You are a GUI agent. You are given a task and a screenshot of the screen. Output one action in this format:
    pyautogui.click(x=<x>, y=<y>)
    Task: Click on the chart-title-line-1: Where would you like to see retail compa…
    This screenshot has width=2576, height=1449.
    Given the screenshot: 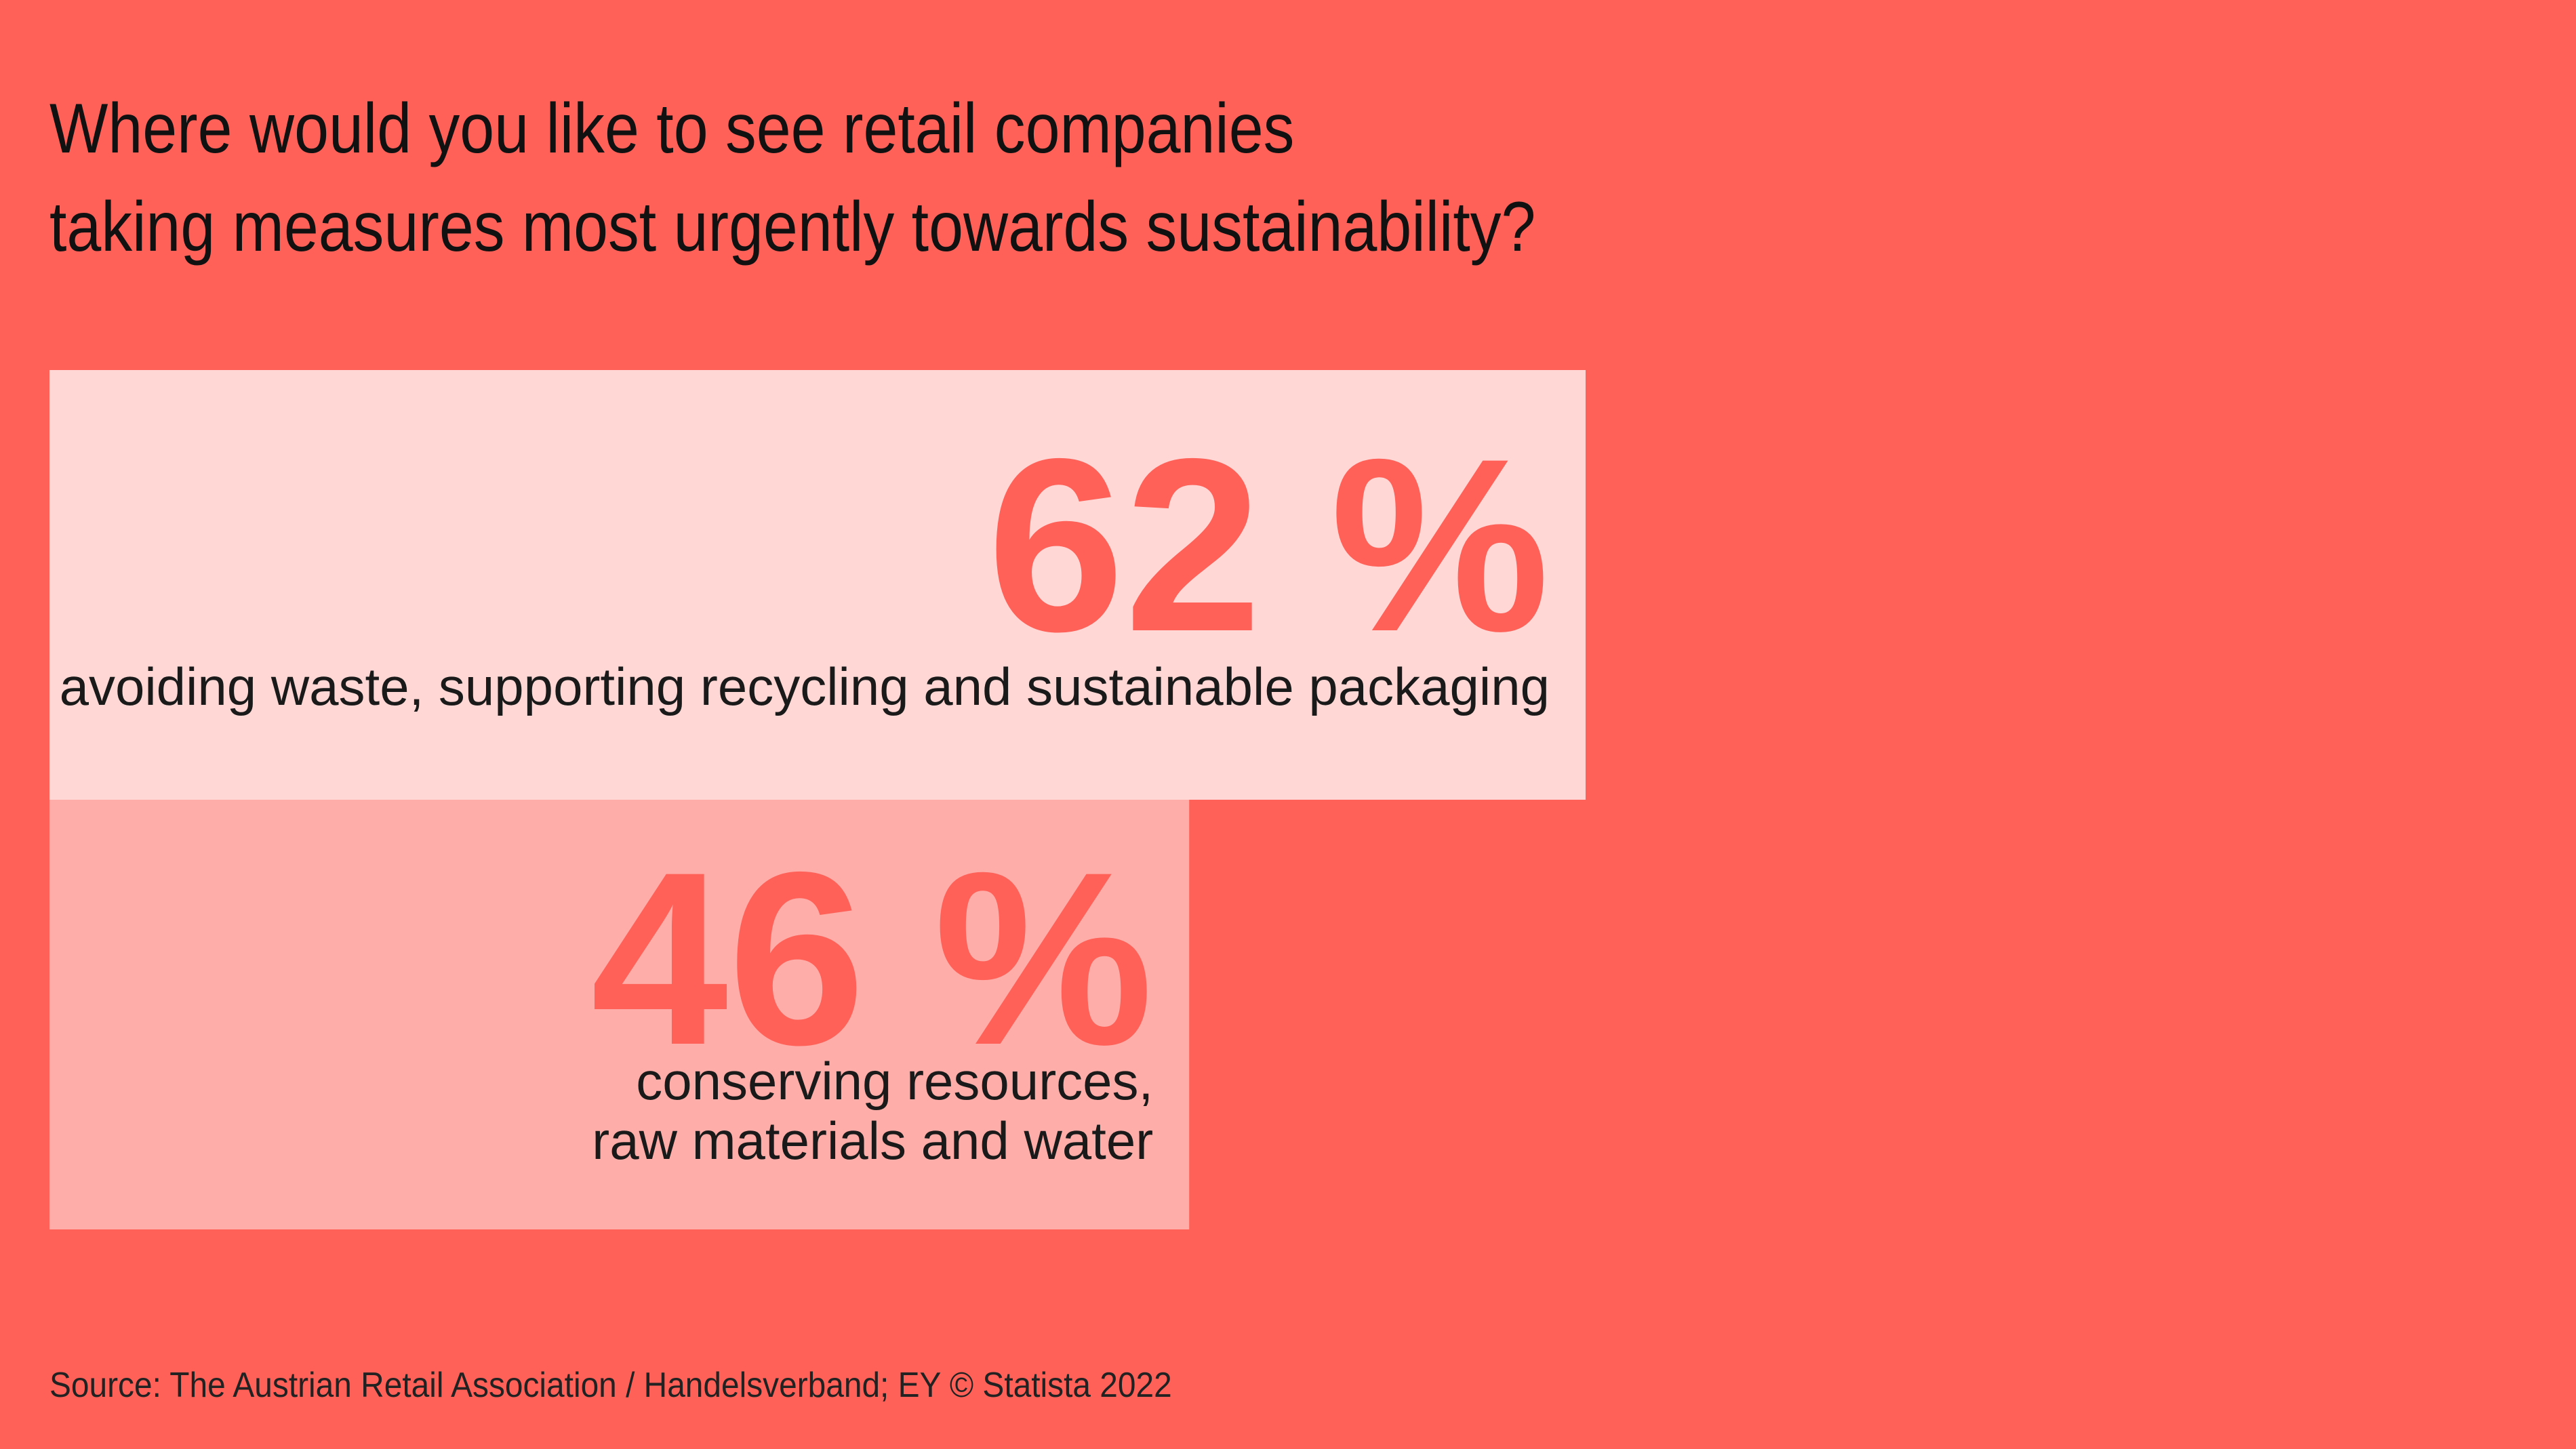 What is the action you would take?
    pyautogui.click(x=672, y=128)
    